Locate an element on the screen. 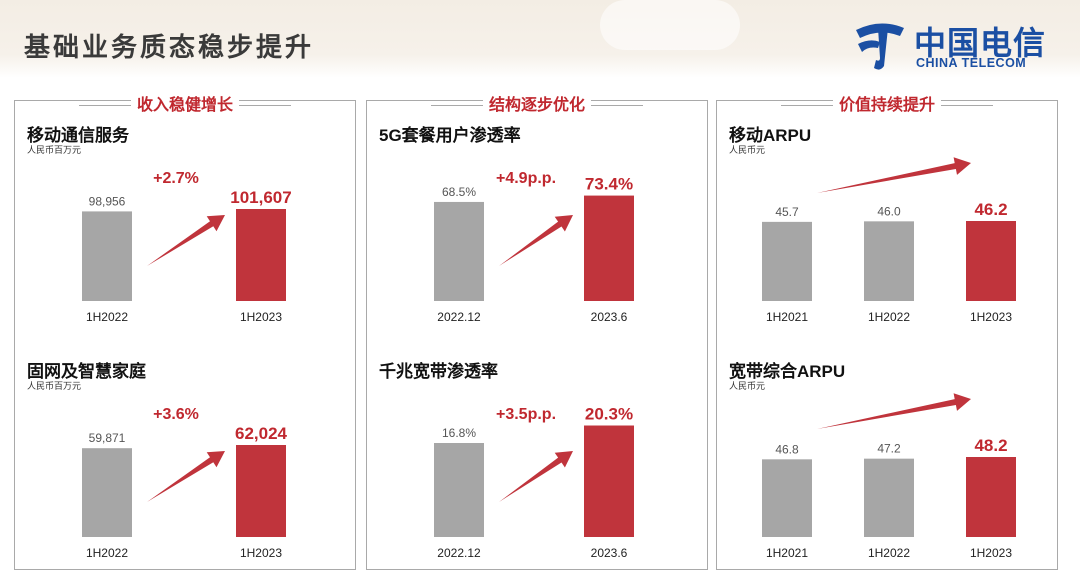 This screenshot has width=1080, height=577. chart-title: 移动ARPU is located at coordinates (770, 135).